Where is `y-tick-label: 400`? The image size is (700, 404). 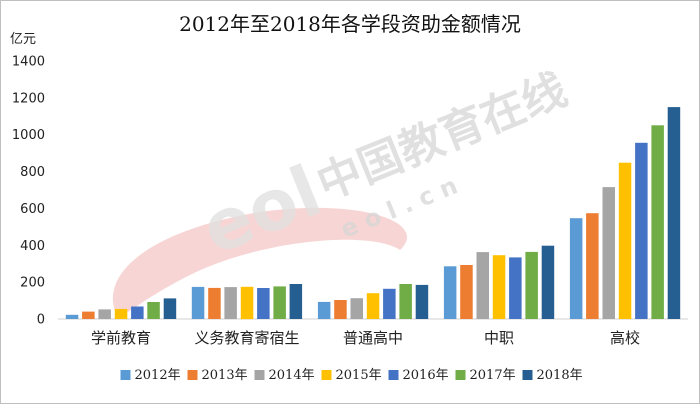 y-tick-label: 400 is located at coordinates (32, 246).